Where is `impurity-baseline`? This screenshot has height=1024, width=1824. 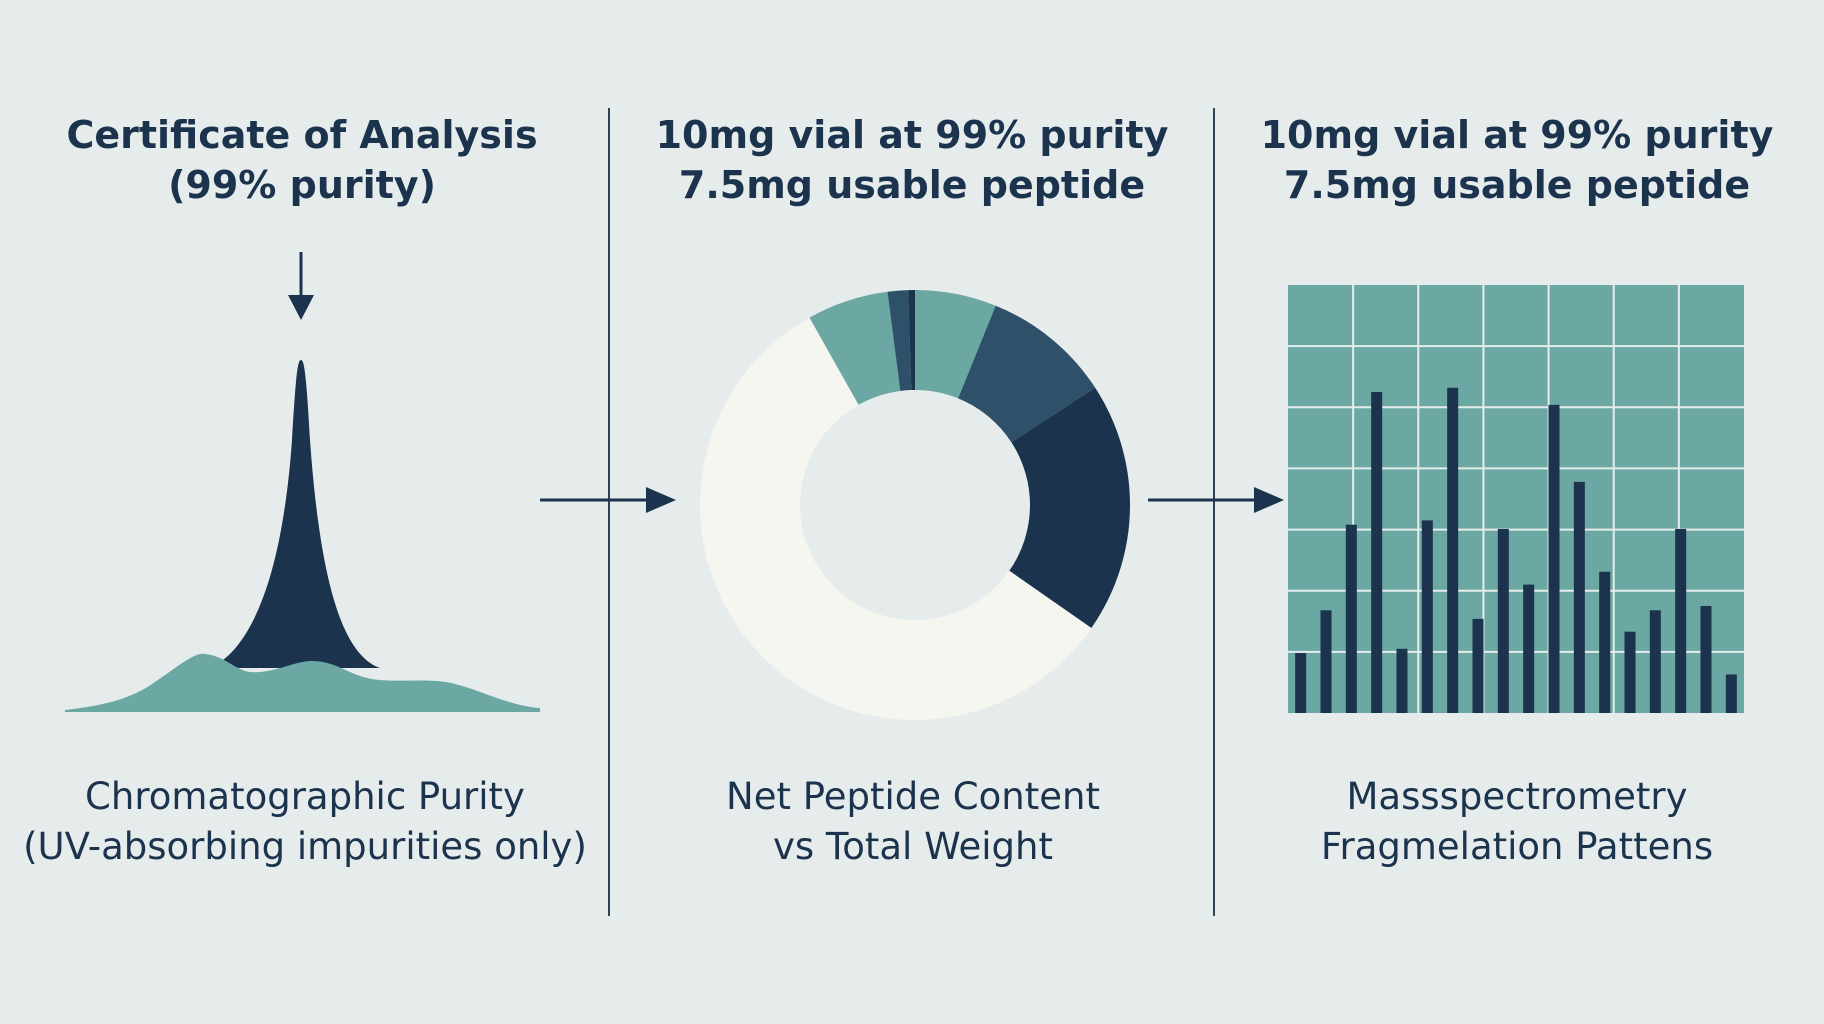 impurity-baseline is located at coordinates (302, 682).